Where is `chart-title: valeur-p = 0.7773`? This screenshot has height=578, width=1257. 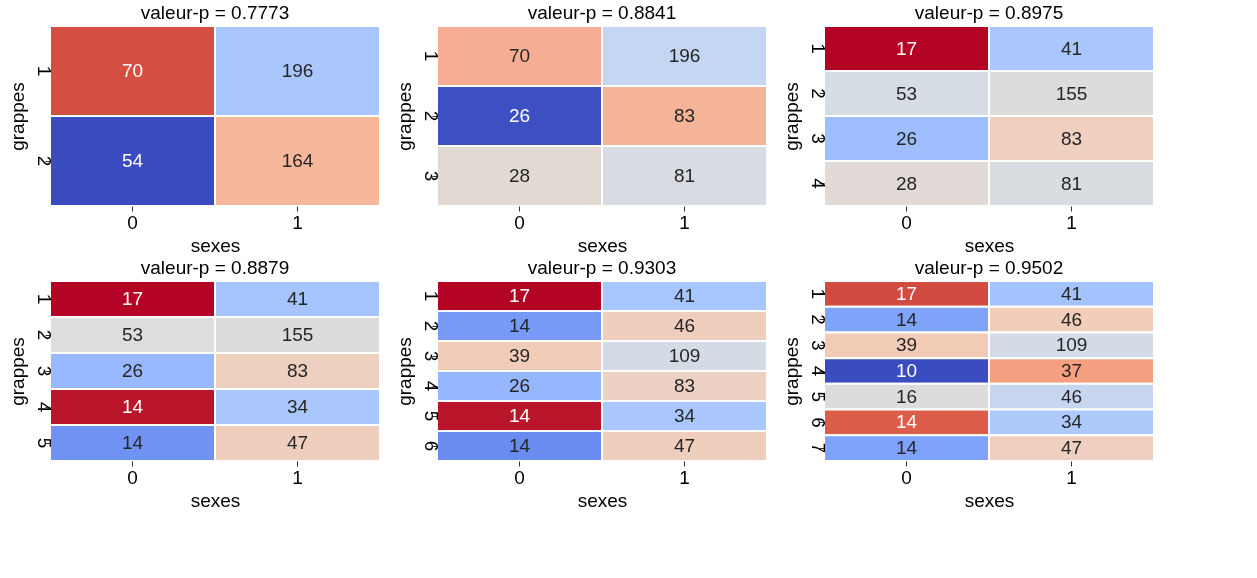
chart-title: valeur-p = 0.7773 is located at coordinates (215, 12).